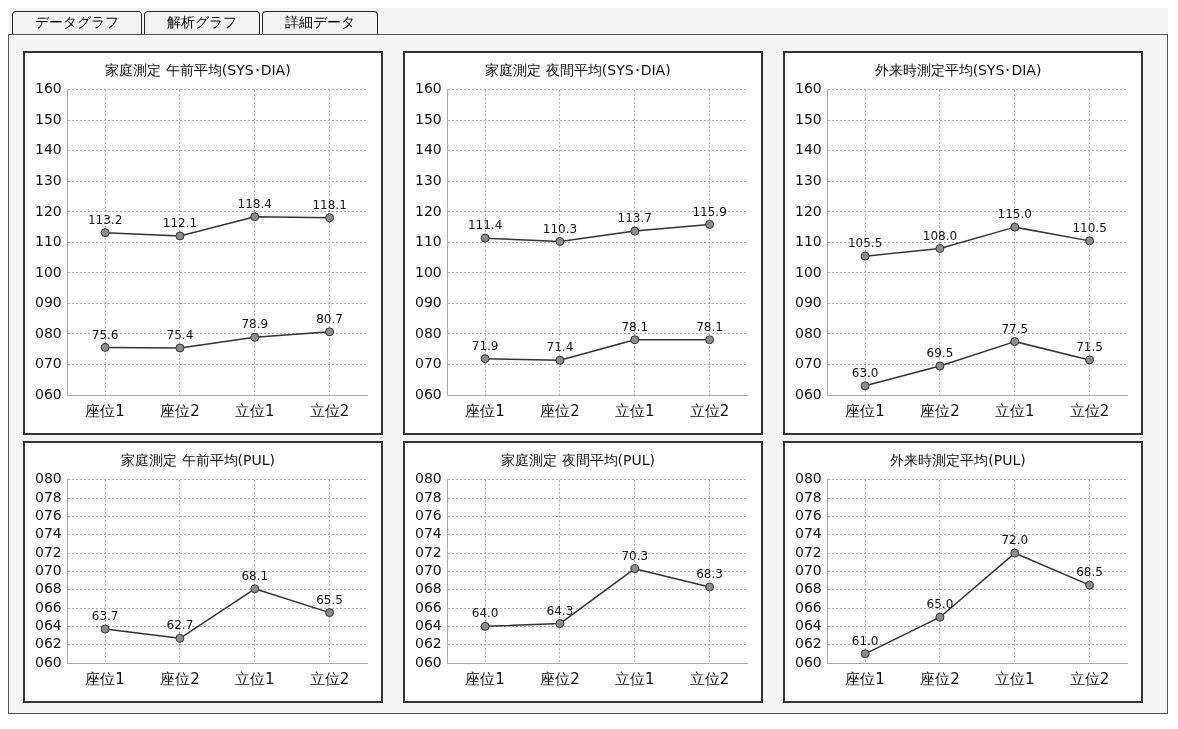  Describe the element at coordinates (180, 625) in the screenshot. I see `data-label: 62.7` at that location.